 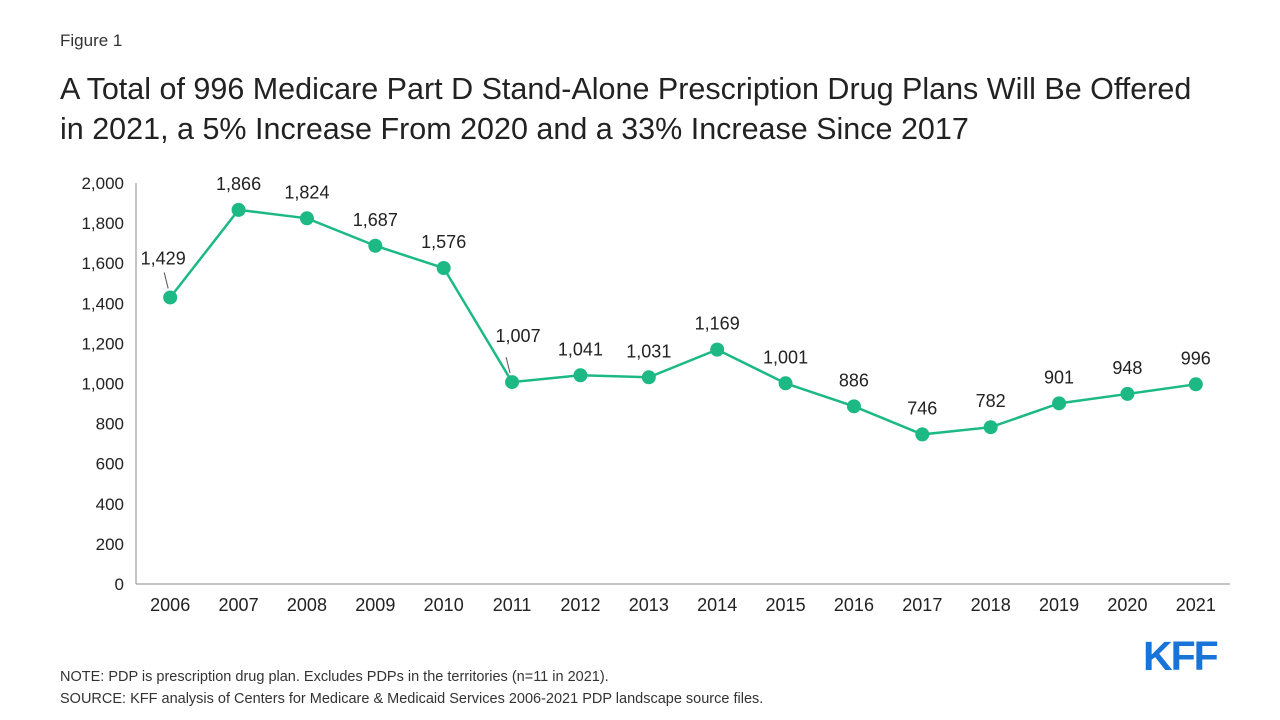 I want to click on data-label: 1,169, so click(x=717, y=324).